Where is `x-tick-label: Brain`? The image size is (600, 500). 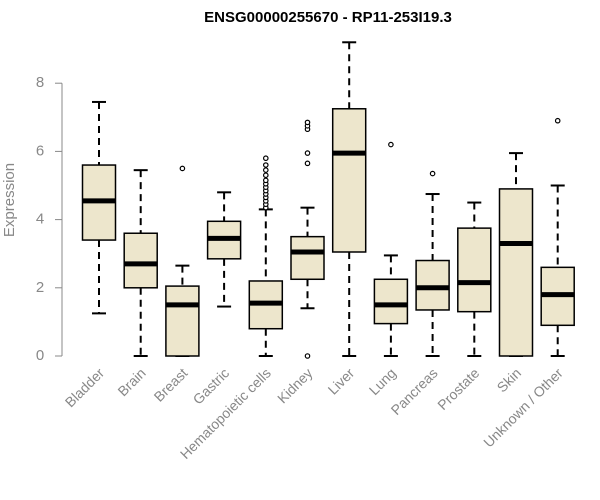 x-tick-label: Brain is located at coordinates (131, 382).